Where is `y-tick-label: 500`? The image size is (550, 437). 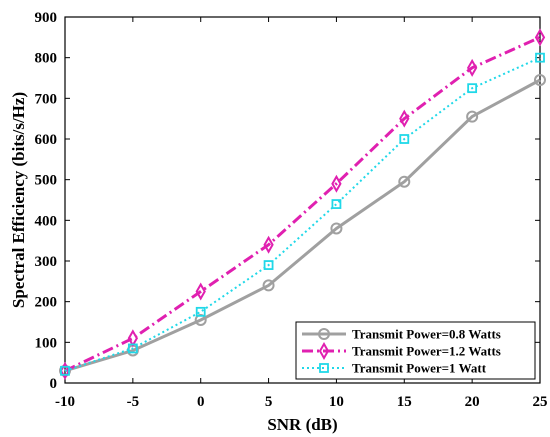
y-tick-label: 500 is located at coordinates (46, 181).